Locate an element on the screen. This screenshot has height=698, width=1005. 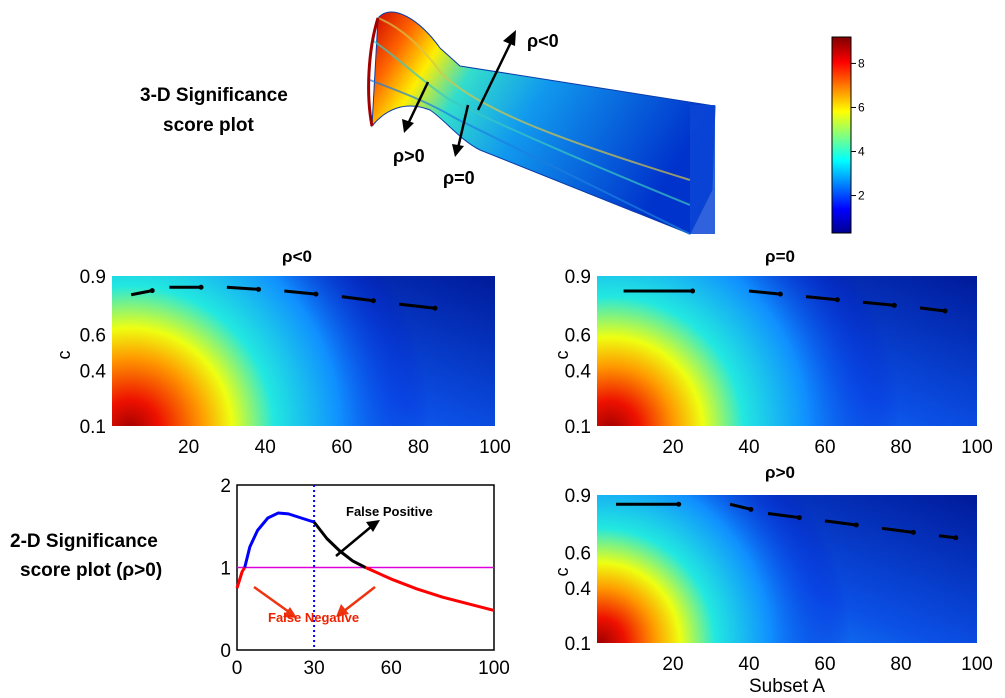
colorbar-tick-label: 4 is located at coordinates (861, 152).